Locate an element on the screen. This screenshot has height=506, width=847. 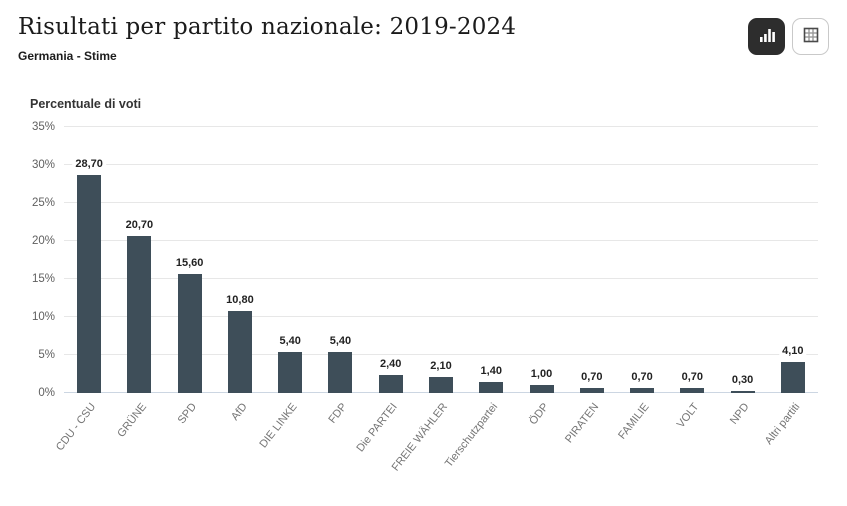
y-axis-tick-label: 35% is located at coordinates (43, 127).